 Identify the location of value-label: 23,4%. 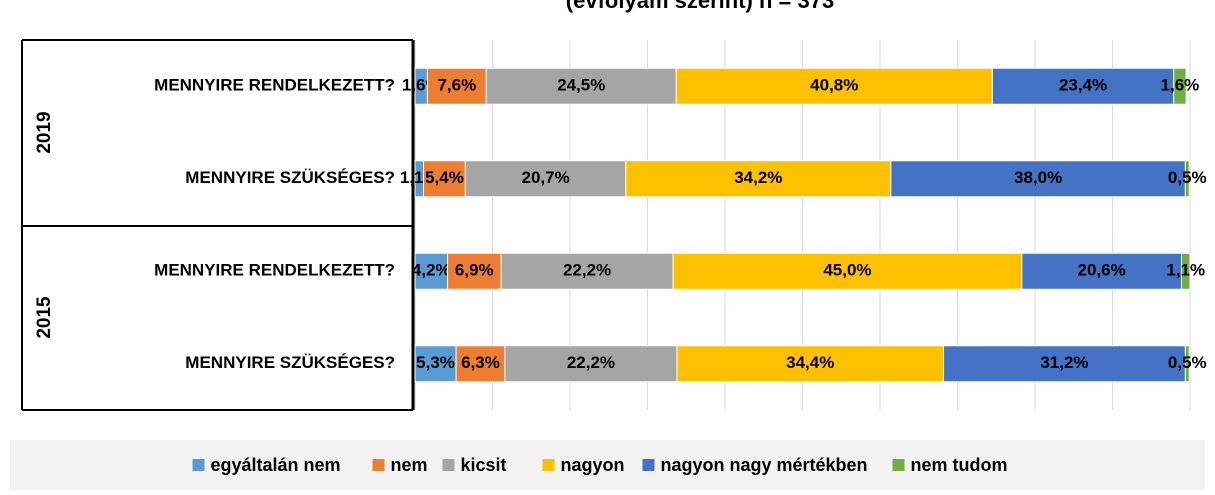
(1083, 85).